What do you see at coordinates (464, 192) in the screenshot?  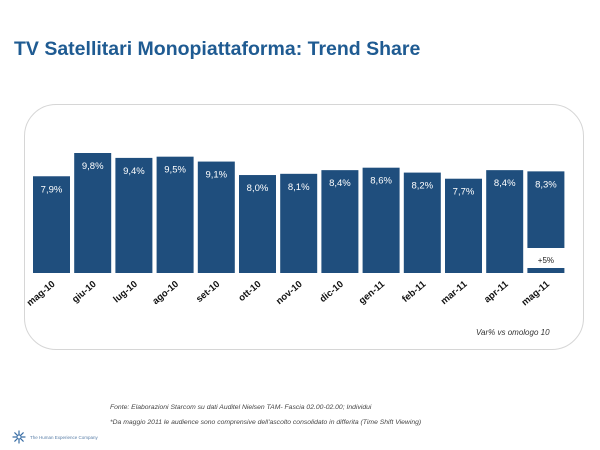 I see `data-label: 7,7%` at bounding box center [464, 192].